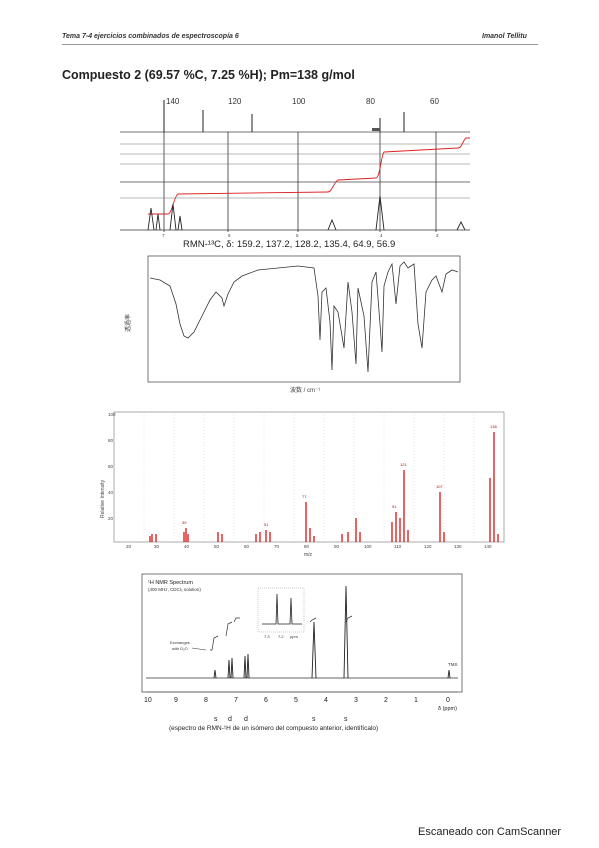 The height and width of the screenshot is (848, 599). I want to click on h1-inset-tick: ppm, so click(294, 636).